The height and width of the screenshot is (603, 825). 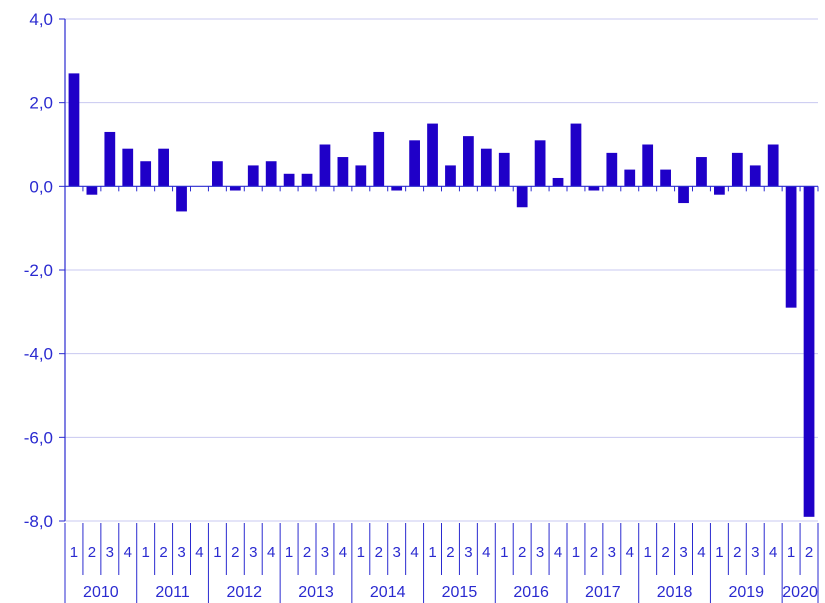 What do you see at coordinates (41, 186) in the screenshot?
I see `y-tick-label: 0,0` at bounding box center [41, 186].